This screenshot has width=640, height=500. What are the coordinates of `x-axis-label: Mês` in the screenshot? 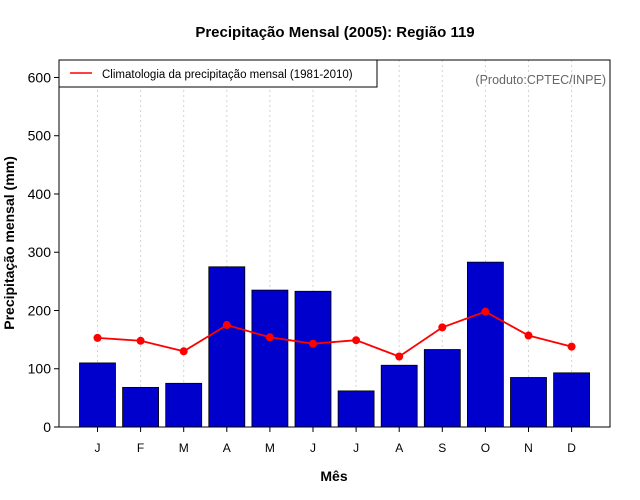 It's located at (333, 476).